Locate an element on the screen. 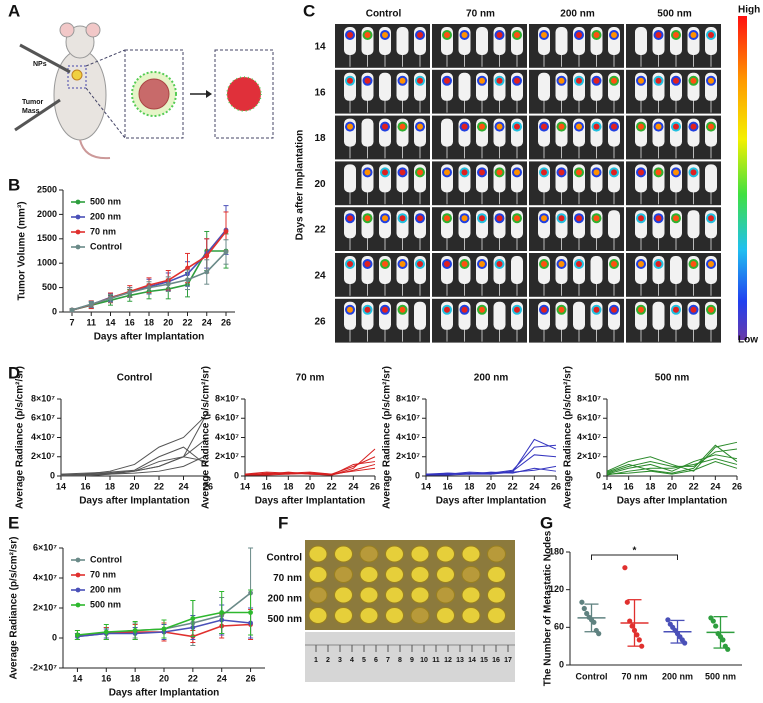 This screenshot has height=703, width=763. y-axis-title: The Number of Metastatic Nodes is located at coordinates (548, 608).